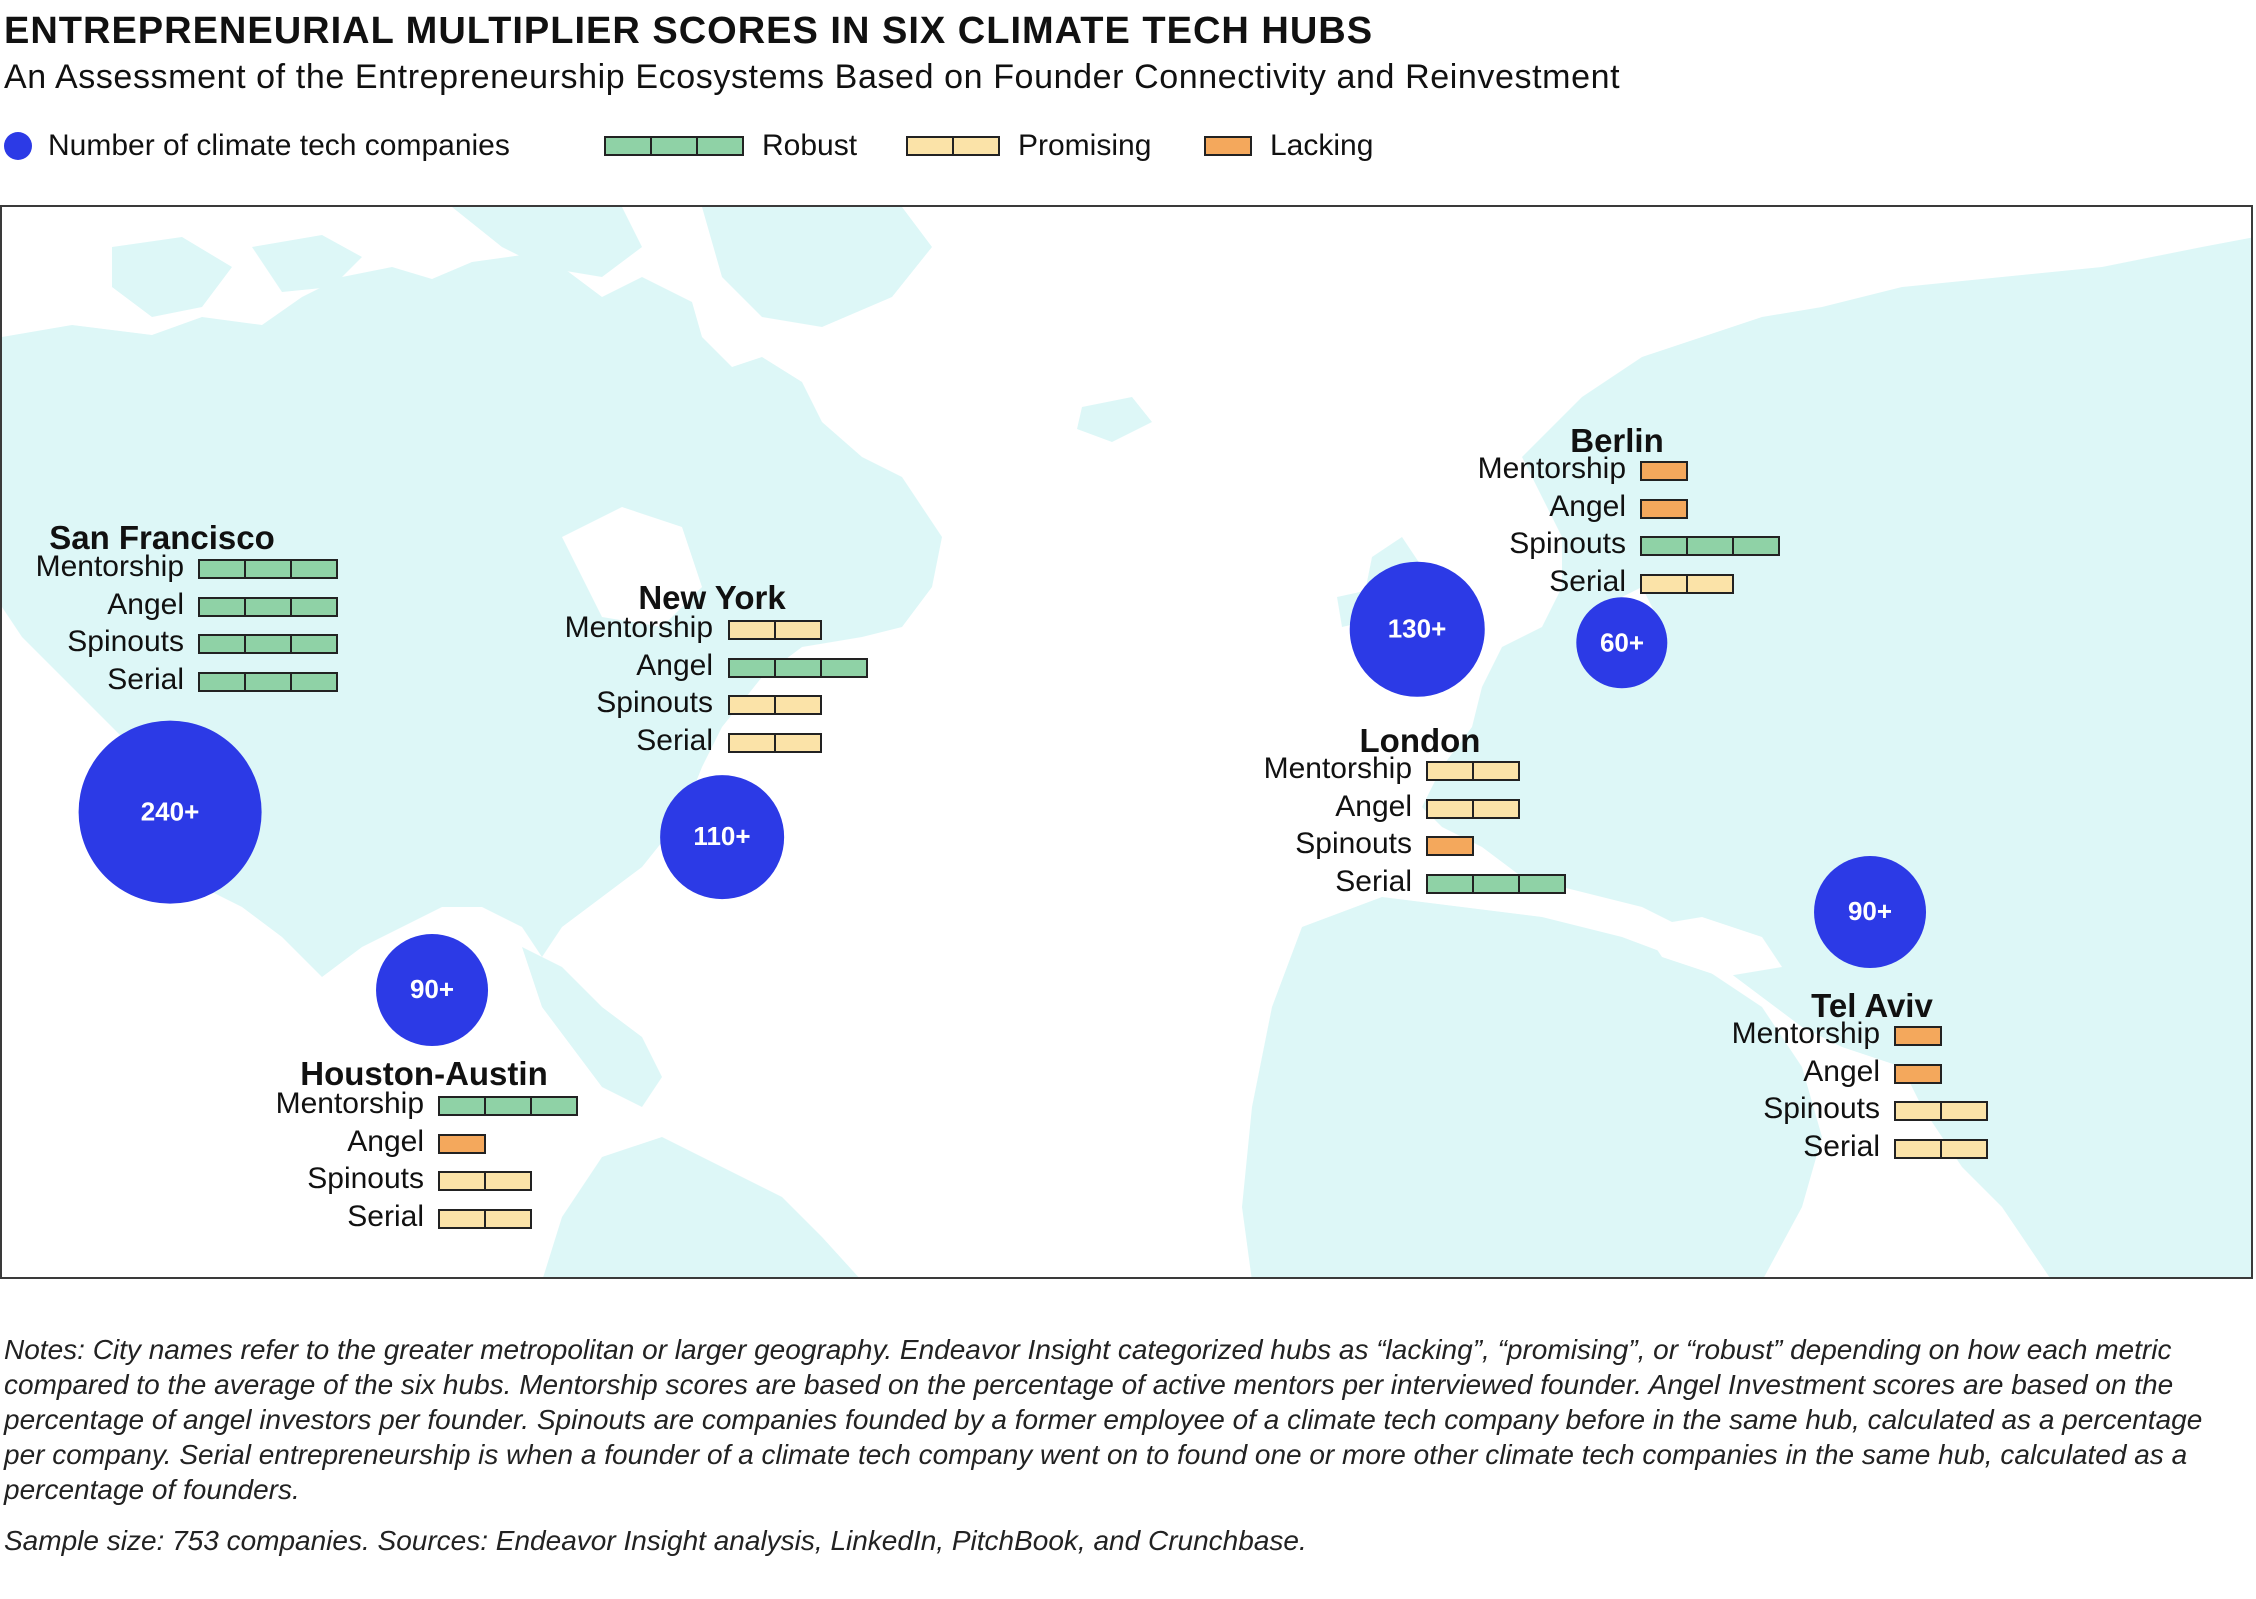 This screenshot has height=1599, width=2256. Describe the element at coordinates (953, 146) in the screenshot. I see `legend-promising-swatch` at that location.